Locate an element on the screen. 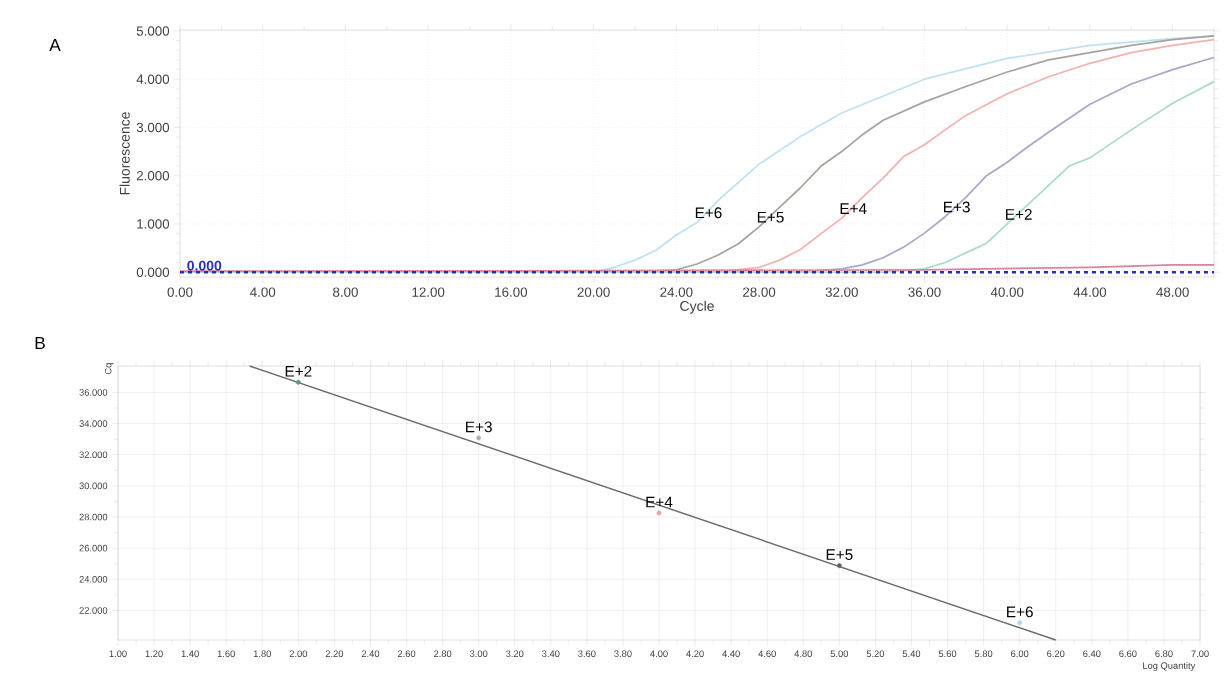 Image resolution: width=1228 pixels, height=682 pixels. x-tick-label: 28.00 is located at coordinates (759, 292).